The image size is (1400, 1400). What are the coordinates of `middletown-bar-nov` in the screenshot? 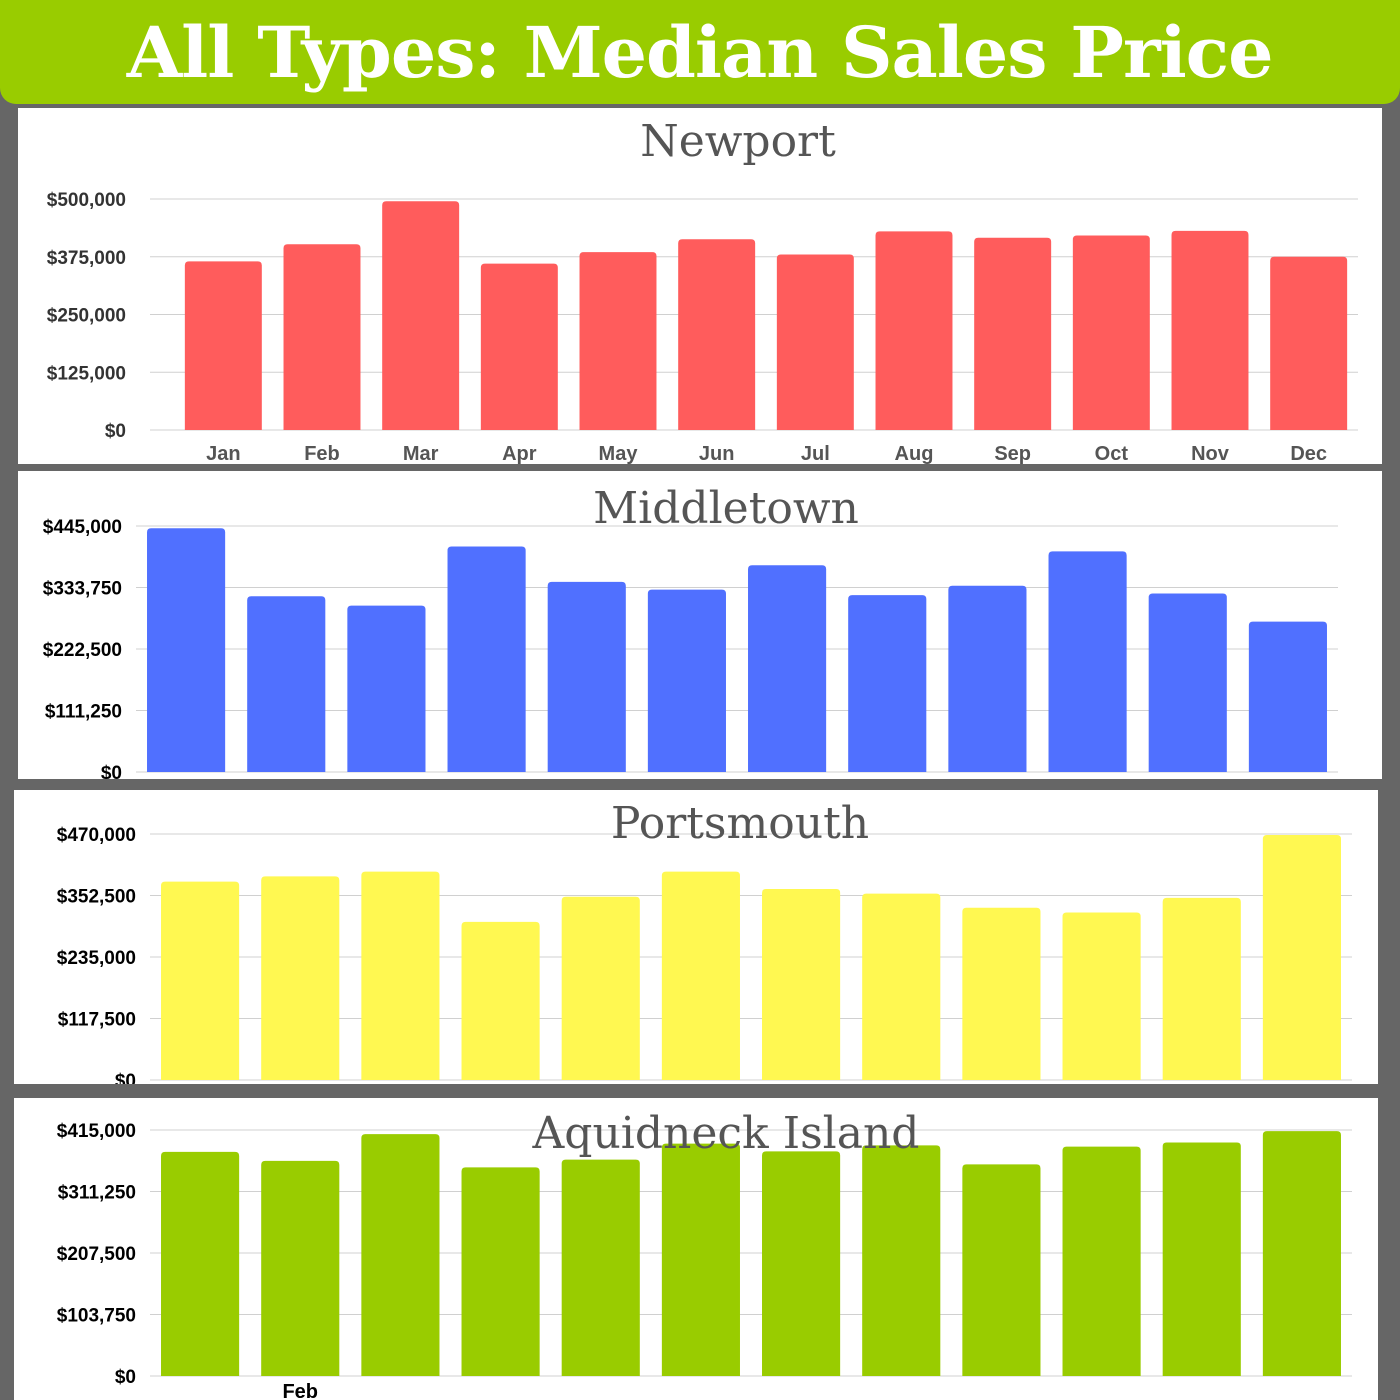 It's located at (1187, 682).